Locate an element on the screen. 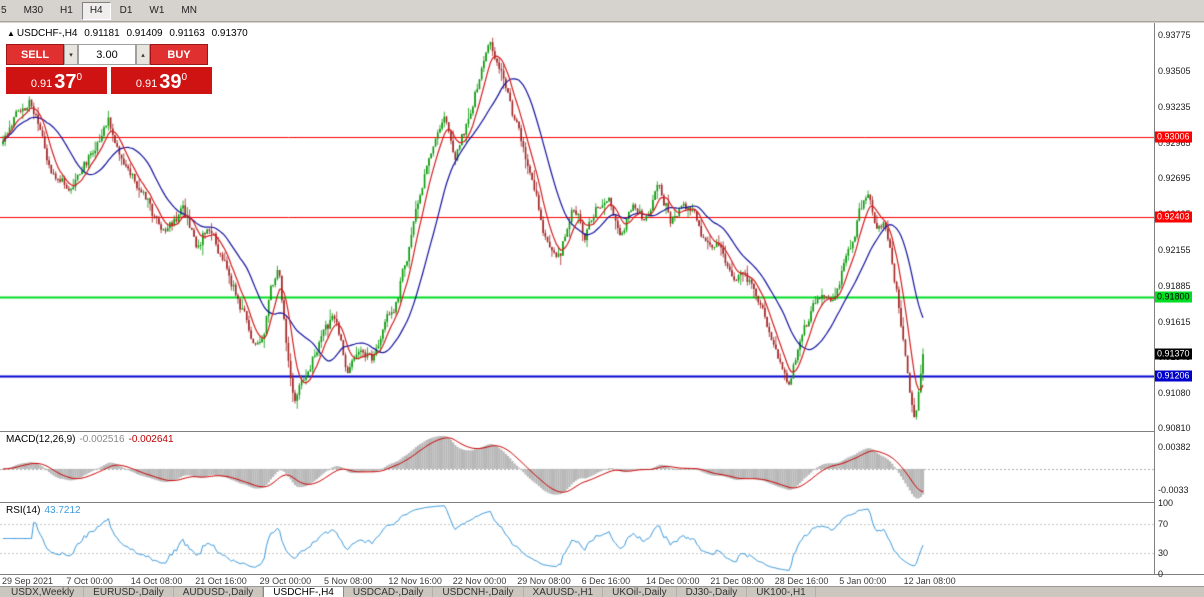 Image resolution: width=1204 pixels, height=597 pixels. time-axis-label: 7 Oct 00:00 is located at coordinates (89, 581).